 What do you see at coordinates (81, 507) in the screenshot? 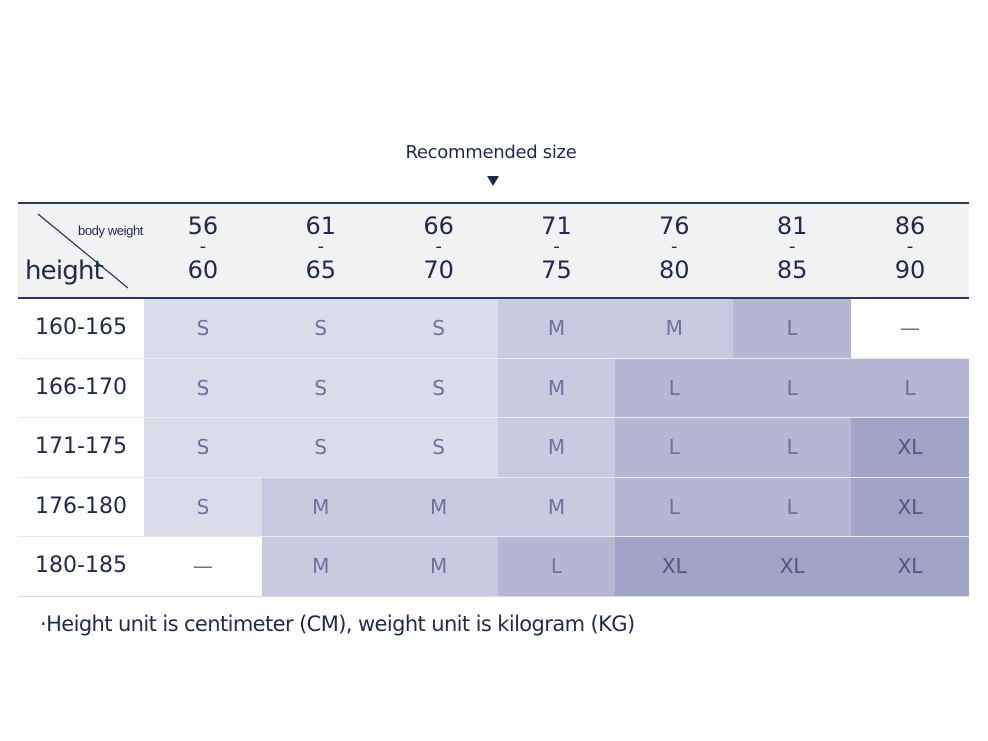
I see `height-range-label: 176-180` at bounding box center [81, 507].